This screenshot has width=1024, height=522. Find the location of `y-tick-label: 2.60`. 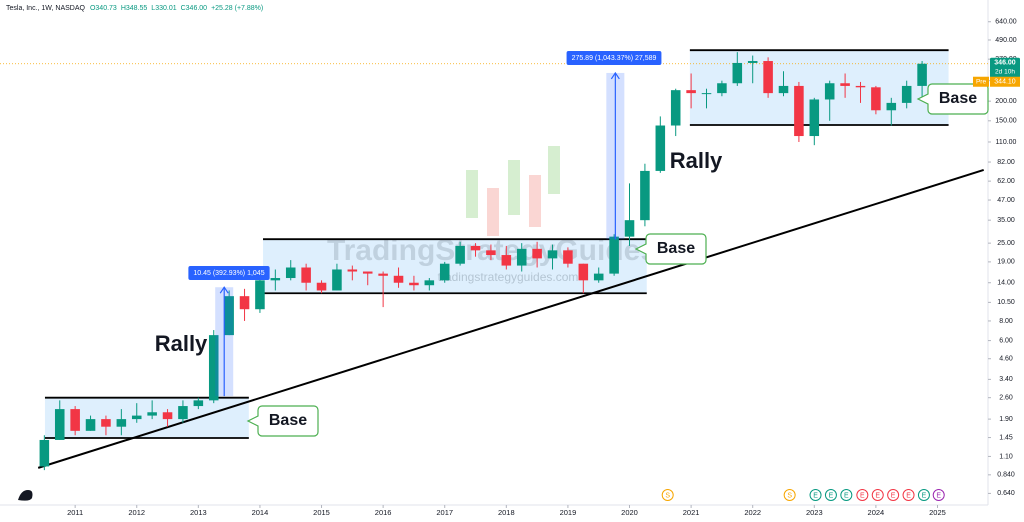

y-tick-label: 2.60 is located at coordinates (1006, 398).